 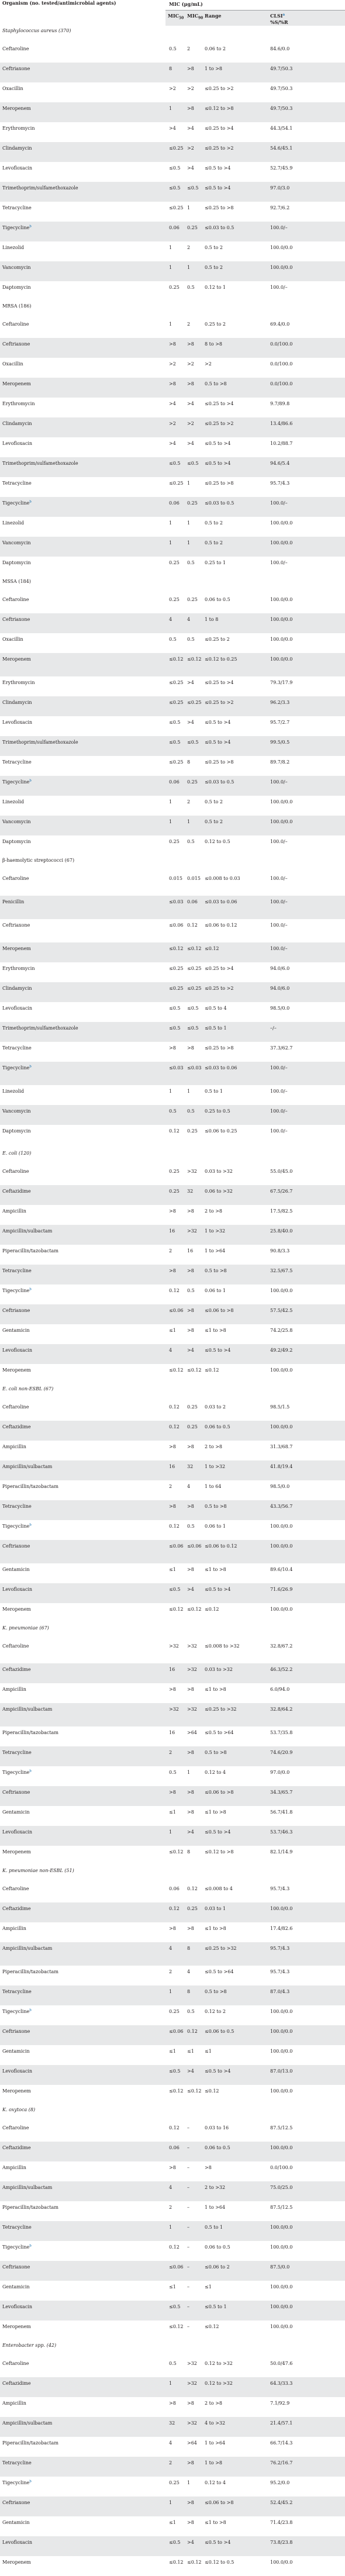 What do you see at coordinates (175, 2427) in the screenshot?
I see `mic50-cell: 32` at bounding box center [175, 2427].